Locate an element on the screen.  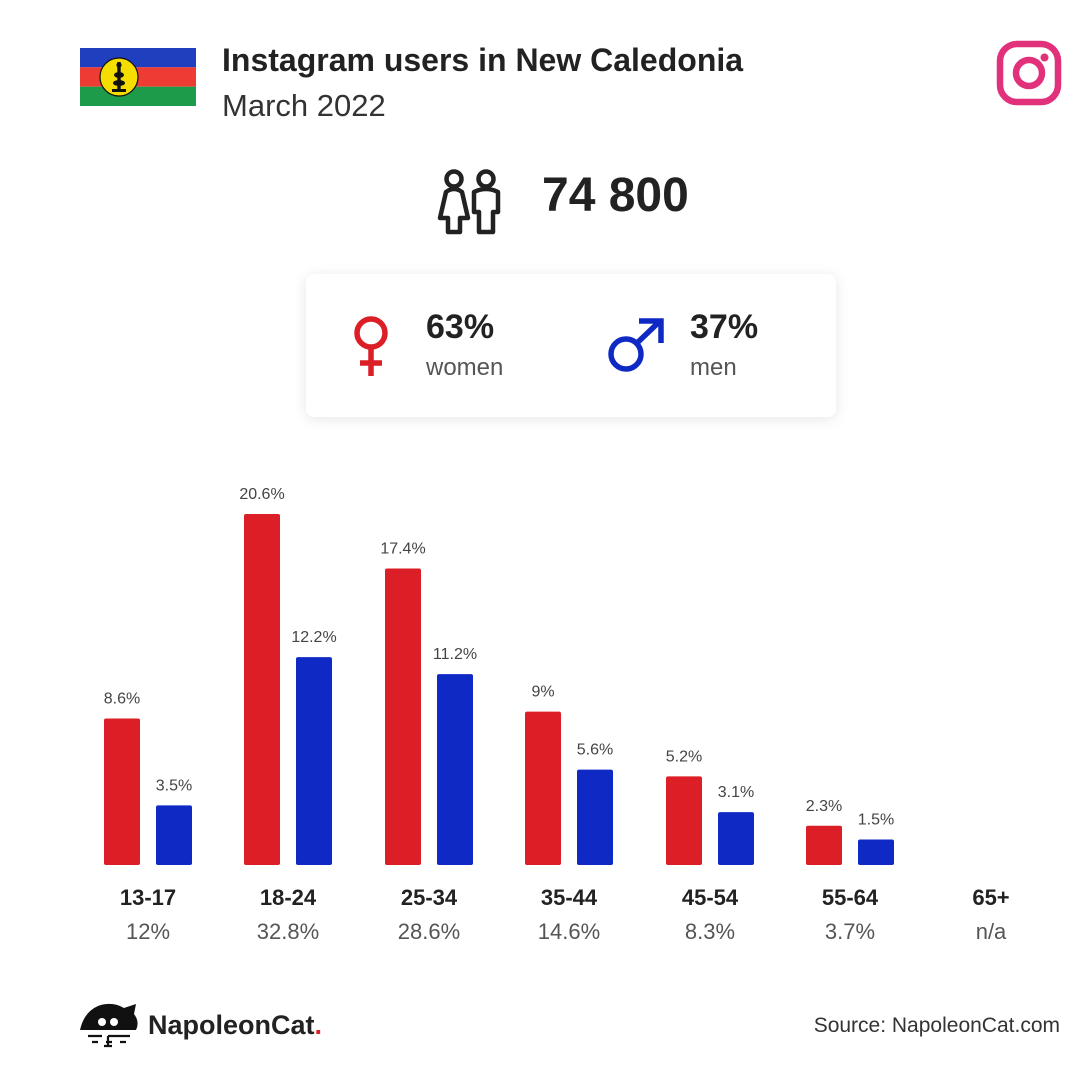
bar-value-label: 8.6% is located at coordinates (122, 698).